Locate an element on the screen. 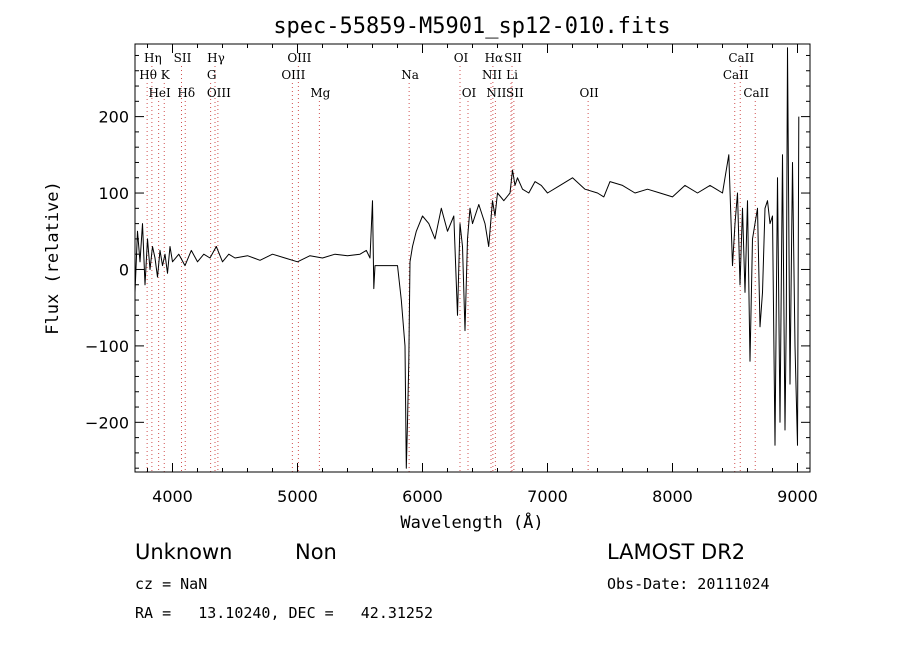  y-tick-label-4: 200 is located at coordinates (113, 117).